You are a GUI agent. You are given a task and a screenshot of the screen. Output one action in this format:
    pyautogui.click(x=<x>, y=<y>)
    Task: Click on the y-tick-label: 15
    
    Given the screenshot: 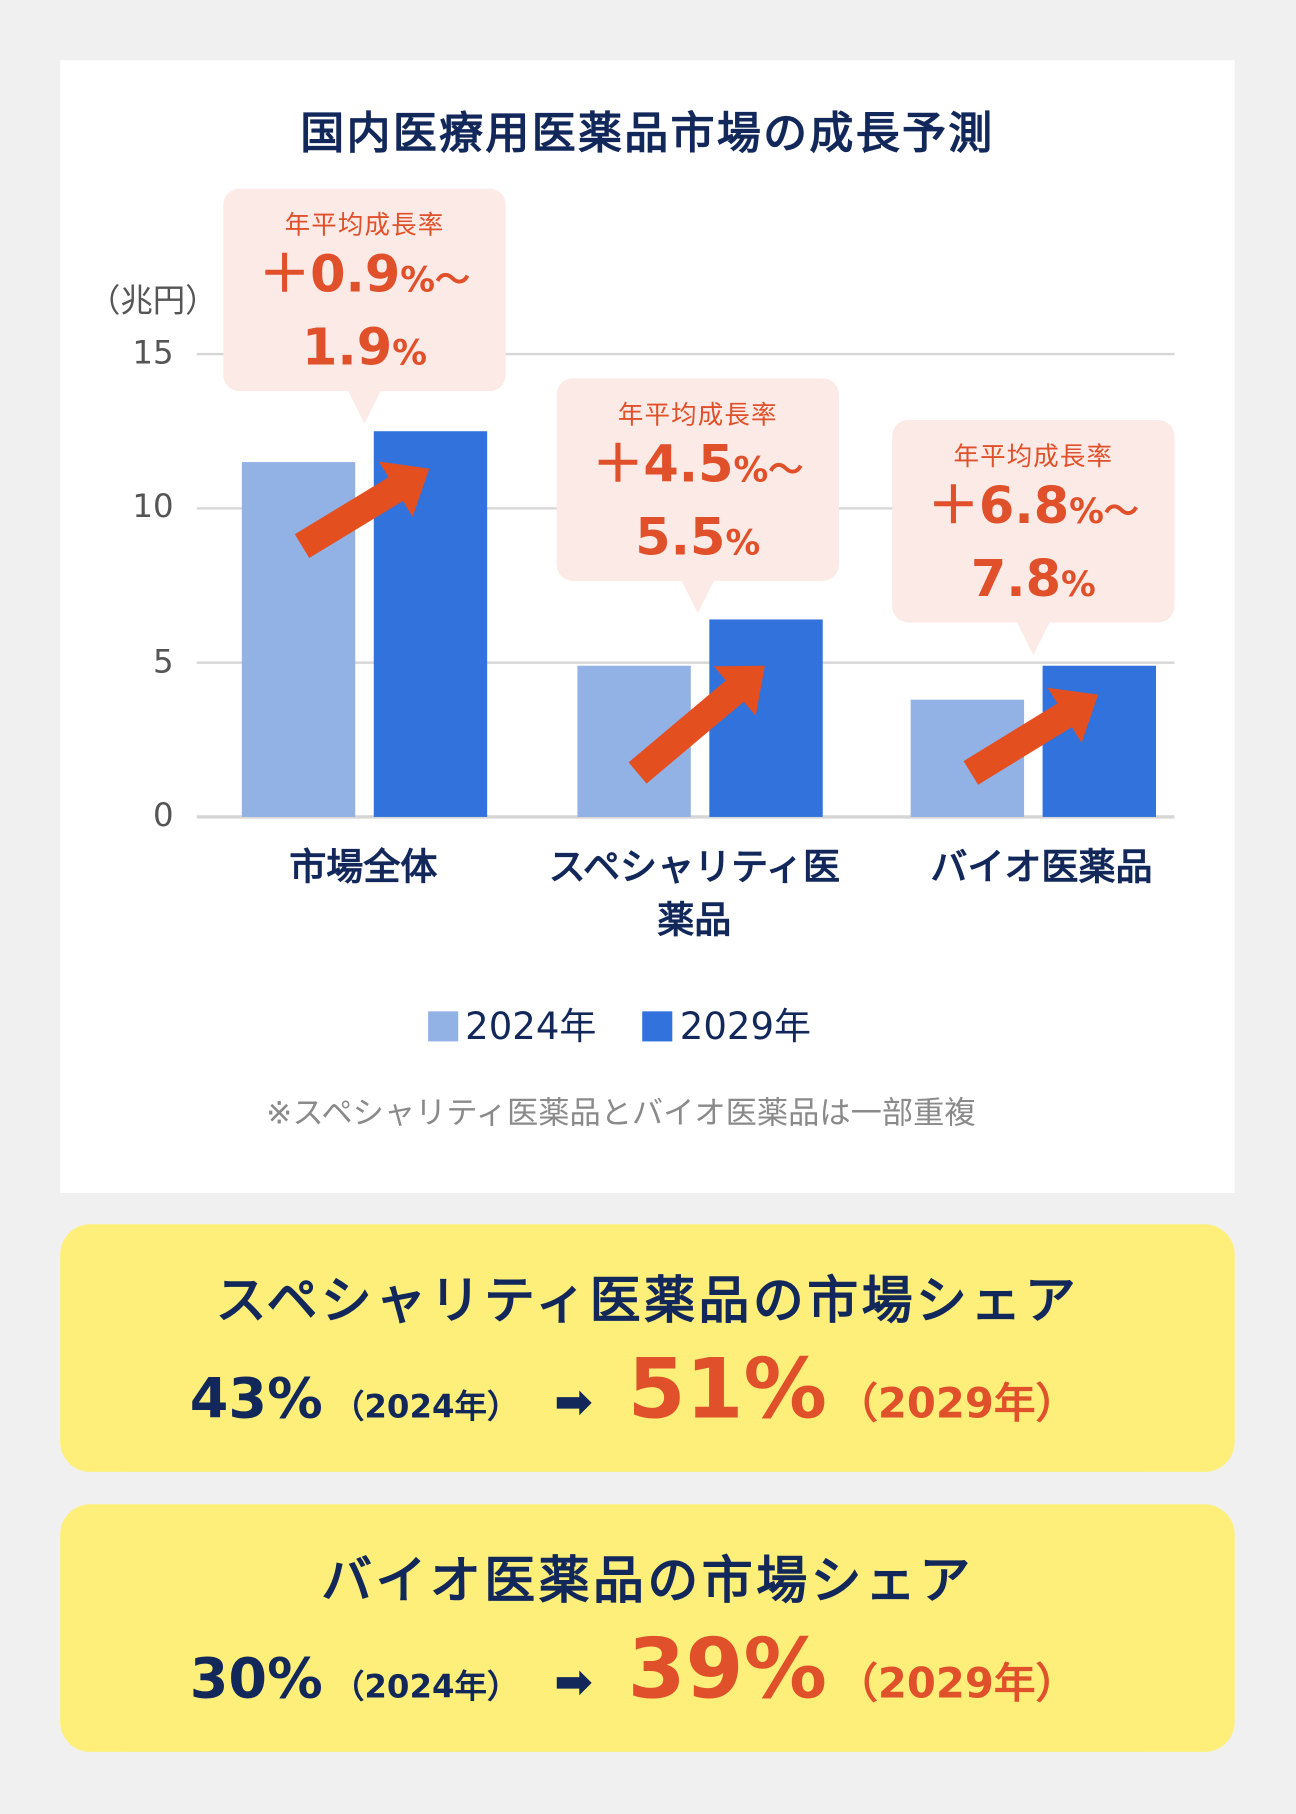 What is the action you would take?
    pyautogui.click(x=153, y=352)
    